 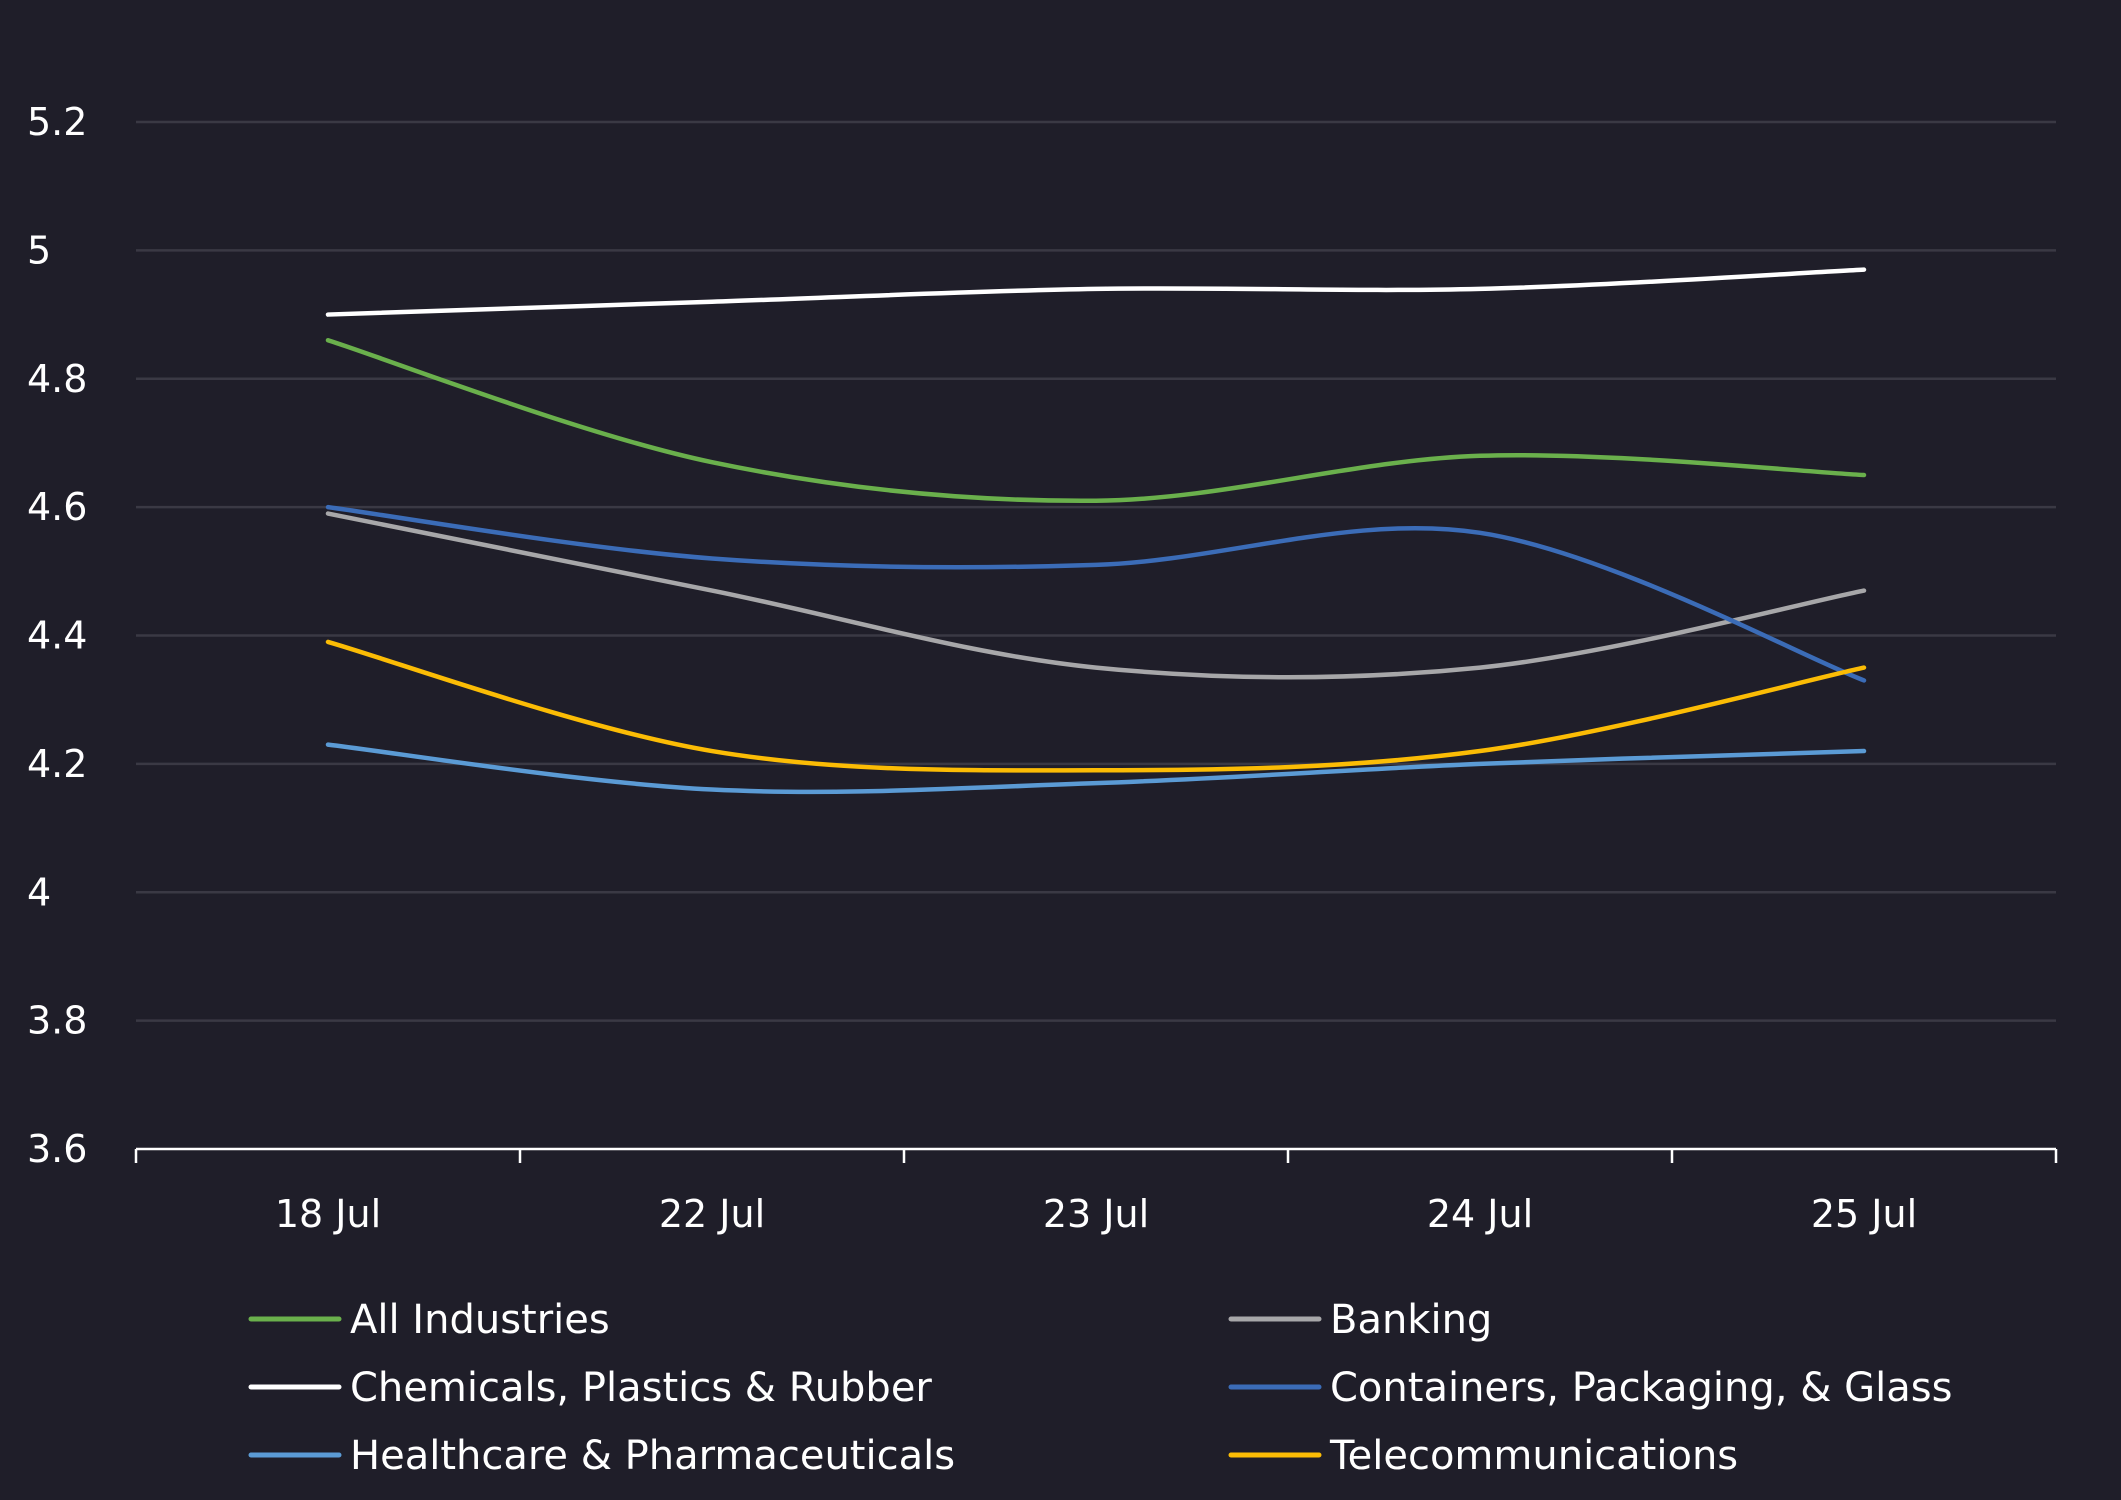 I want to click on y-tick-label: 5.2, so click(x=57, y=122).